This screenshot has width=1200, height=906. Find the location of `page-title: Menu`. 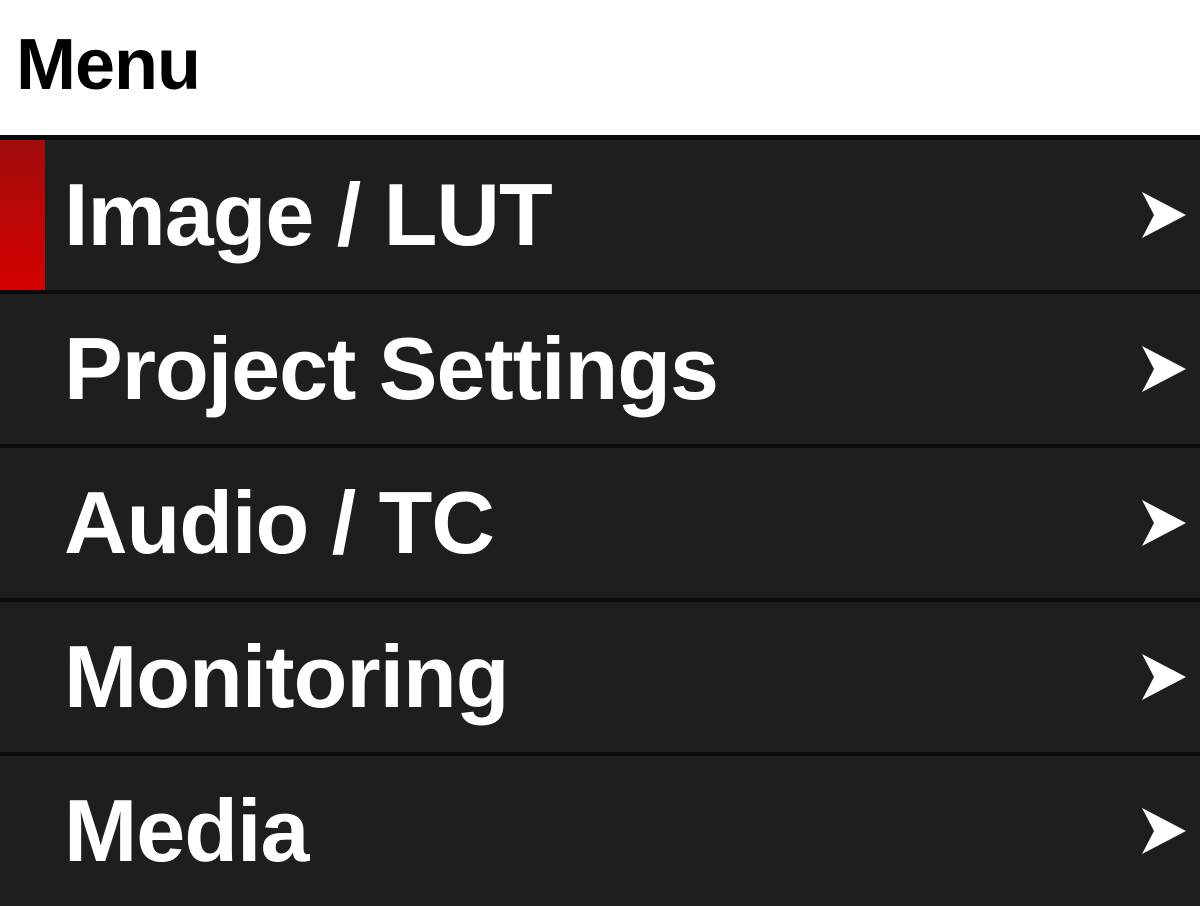

page-title: Menu is located at coordinates (108, 65).